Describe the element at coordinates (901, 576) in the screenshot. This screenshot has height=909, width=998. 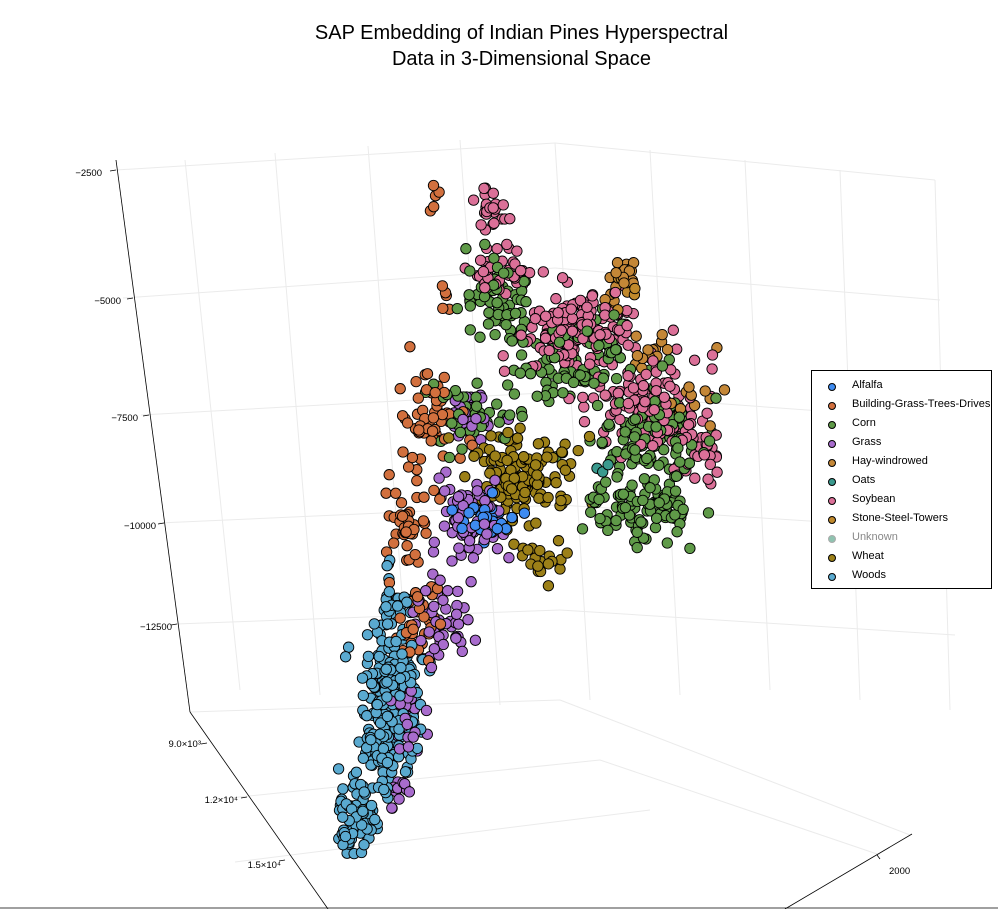
I see `legend-item: Woods` at that location.